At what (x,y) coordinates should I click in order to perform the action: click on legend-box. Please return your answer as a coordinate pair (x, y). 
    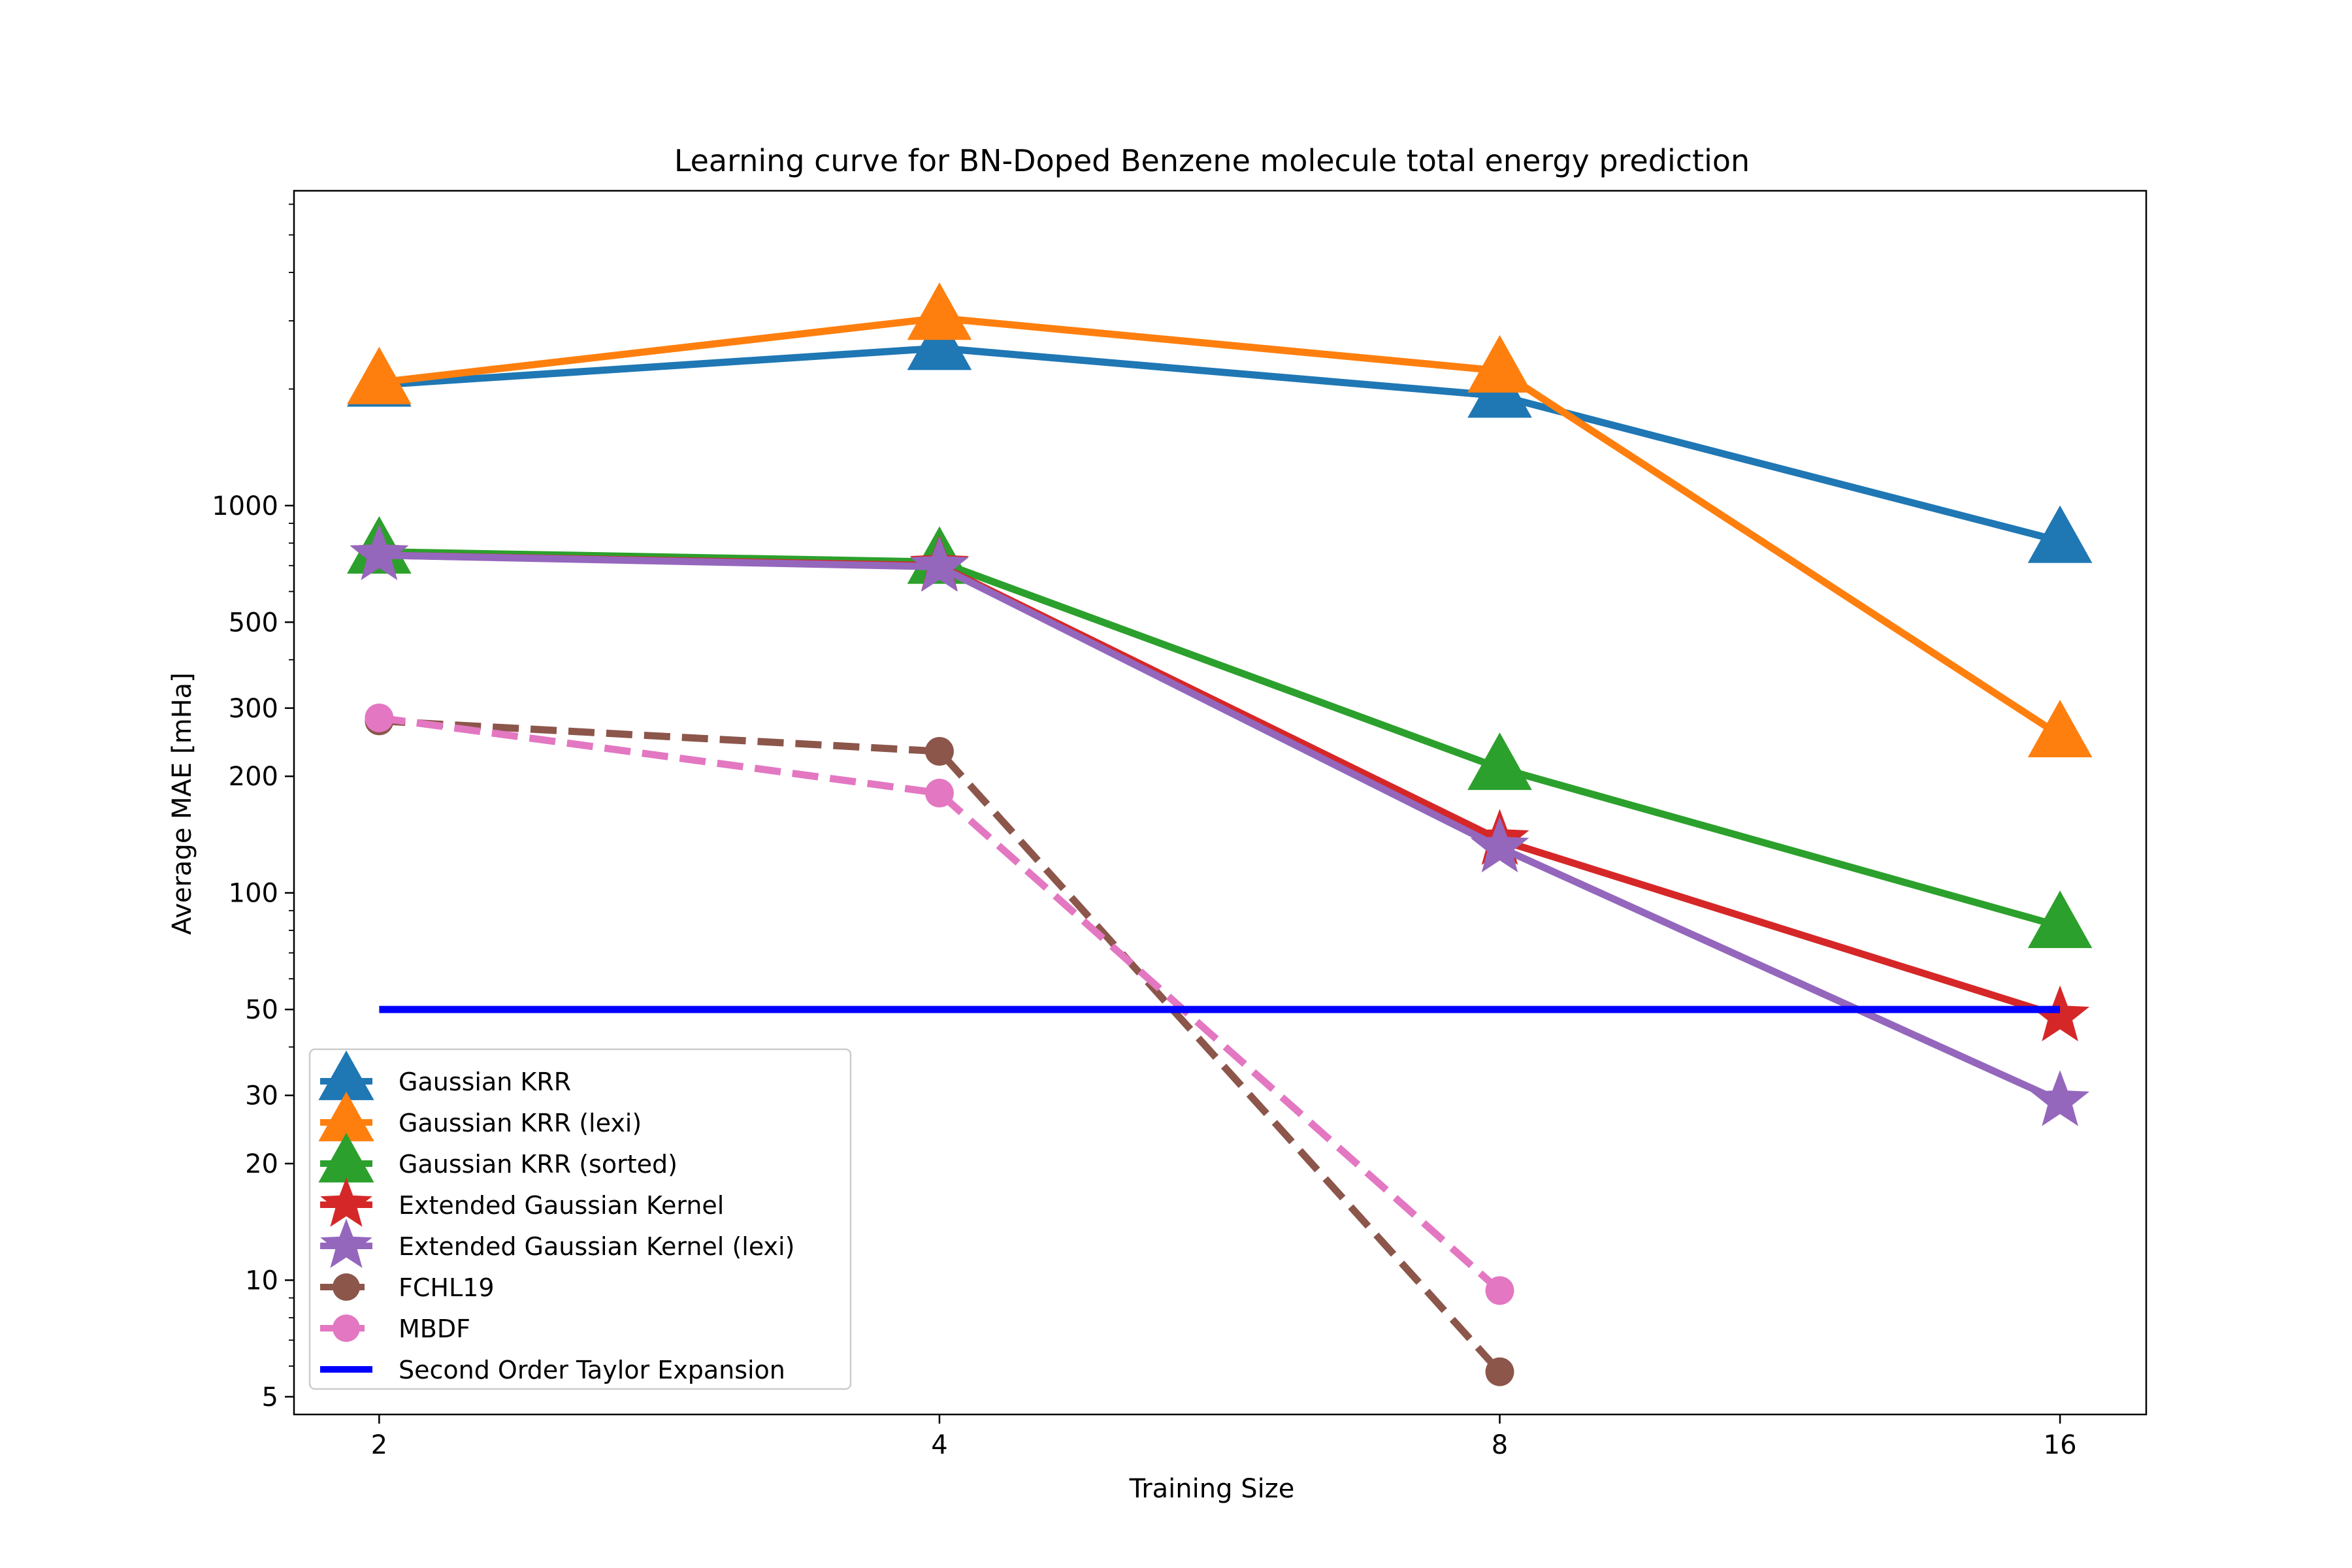
    Looking at the image, I should click on (580, 1219).